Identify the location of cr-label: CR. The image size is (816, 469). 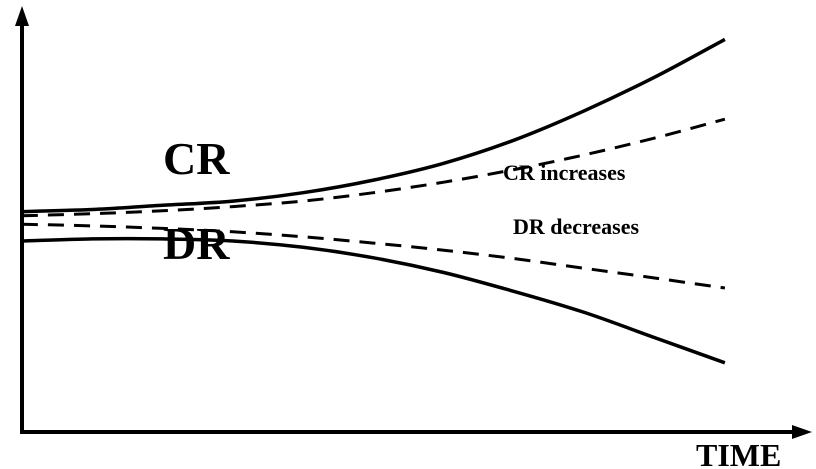
(196, 158).